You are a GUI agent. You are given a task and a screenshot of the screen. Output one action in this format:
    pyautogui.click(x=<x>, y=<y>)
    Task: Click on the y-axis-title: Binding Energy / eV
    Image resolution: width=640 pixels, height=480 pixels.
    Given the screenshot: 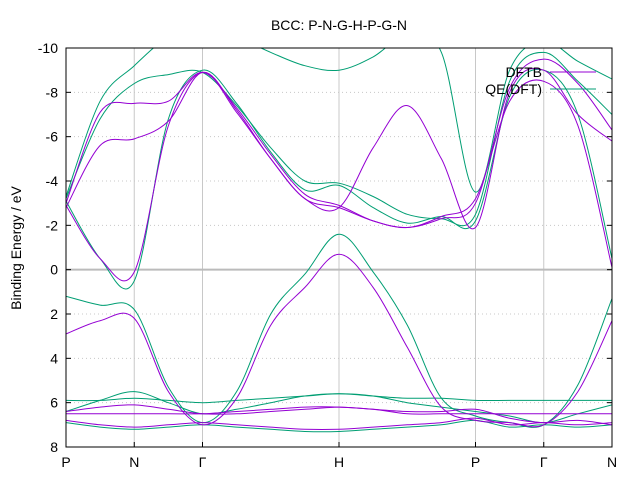 What is the action you would take?
    pyautogui.click(x=16, y=247)
    